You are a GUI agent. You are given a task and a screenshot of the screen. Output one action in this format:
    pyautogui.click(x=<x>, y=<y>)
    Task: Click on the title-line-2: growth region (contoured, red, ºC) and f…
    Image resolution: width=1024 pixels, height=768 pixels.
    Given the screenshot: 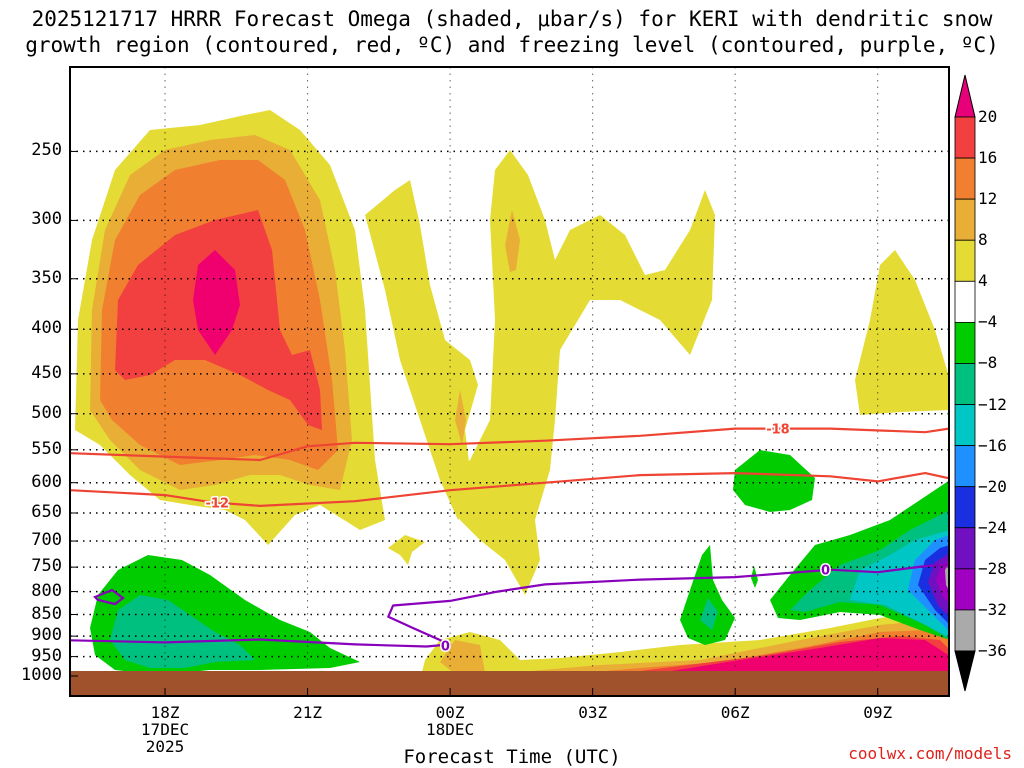 What is the action you would take?
    pyautogui.click(x=512, y=45)
    